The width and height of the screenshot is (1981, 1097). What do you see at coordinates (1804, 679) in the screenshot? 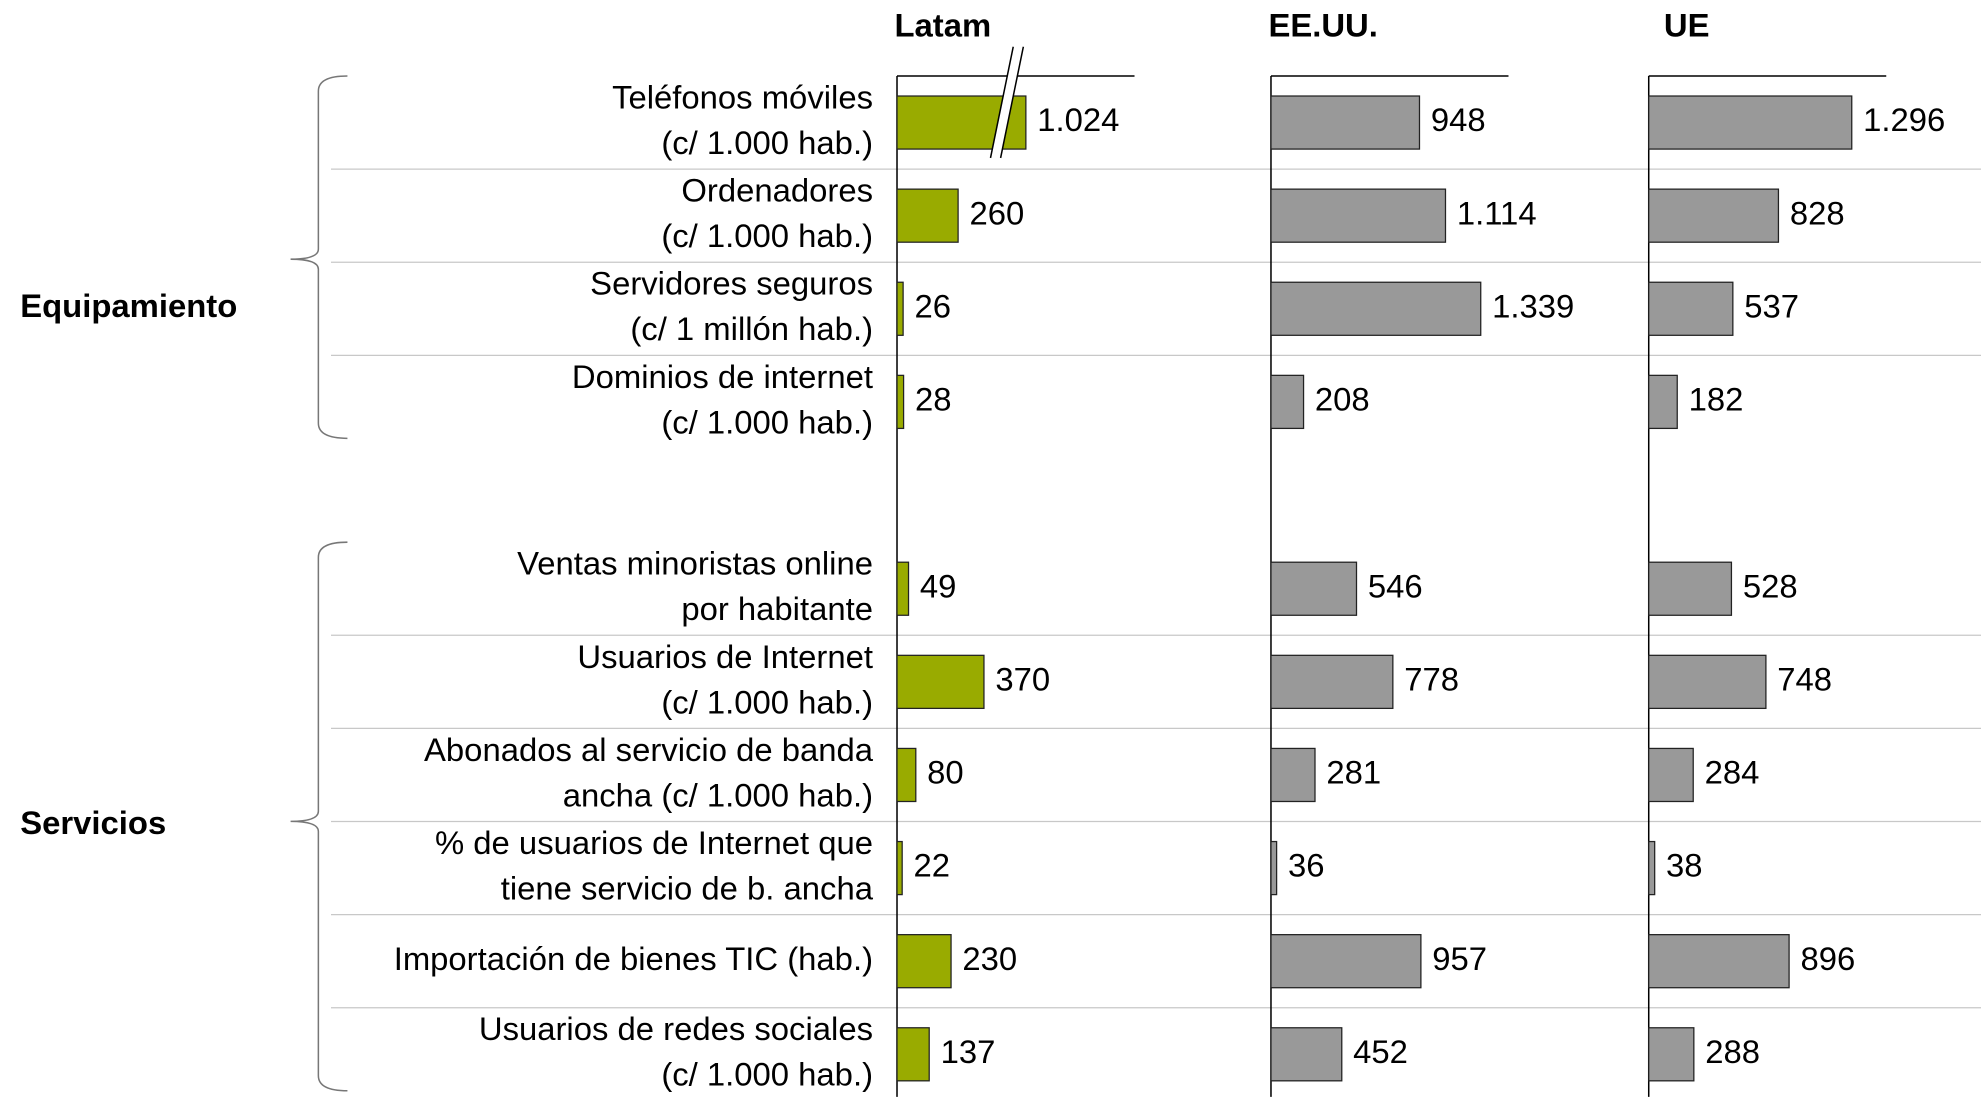
I see `value-label: 748` at bounding box center [1804, 679].